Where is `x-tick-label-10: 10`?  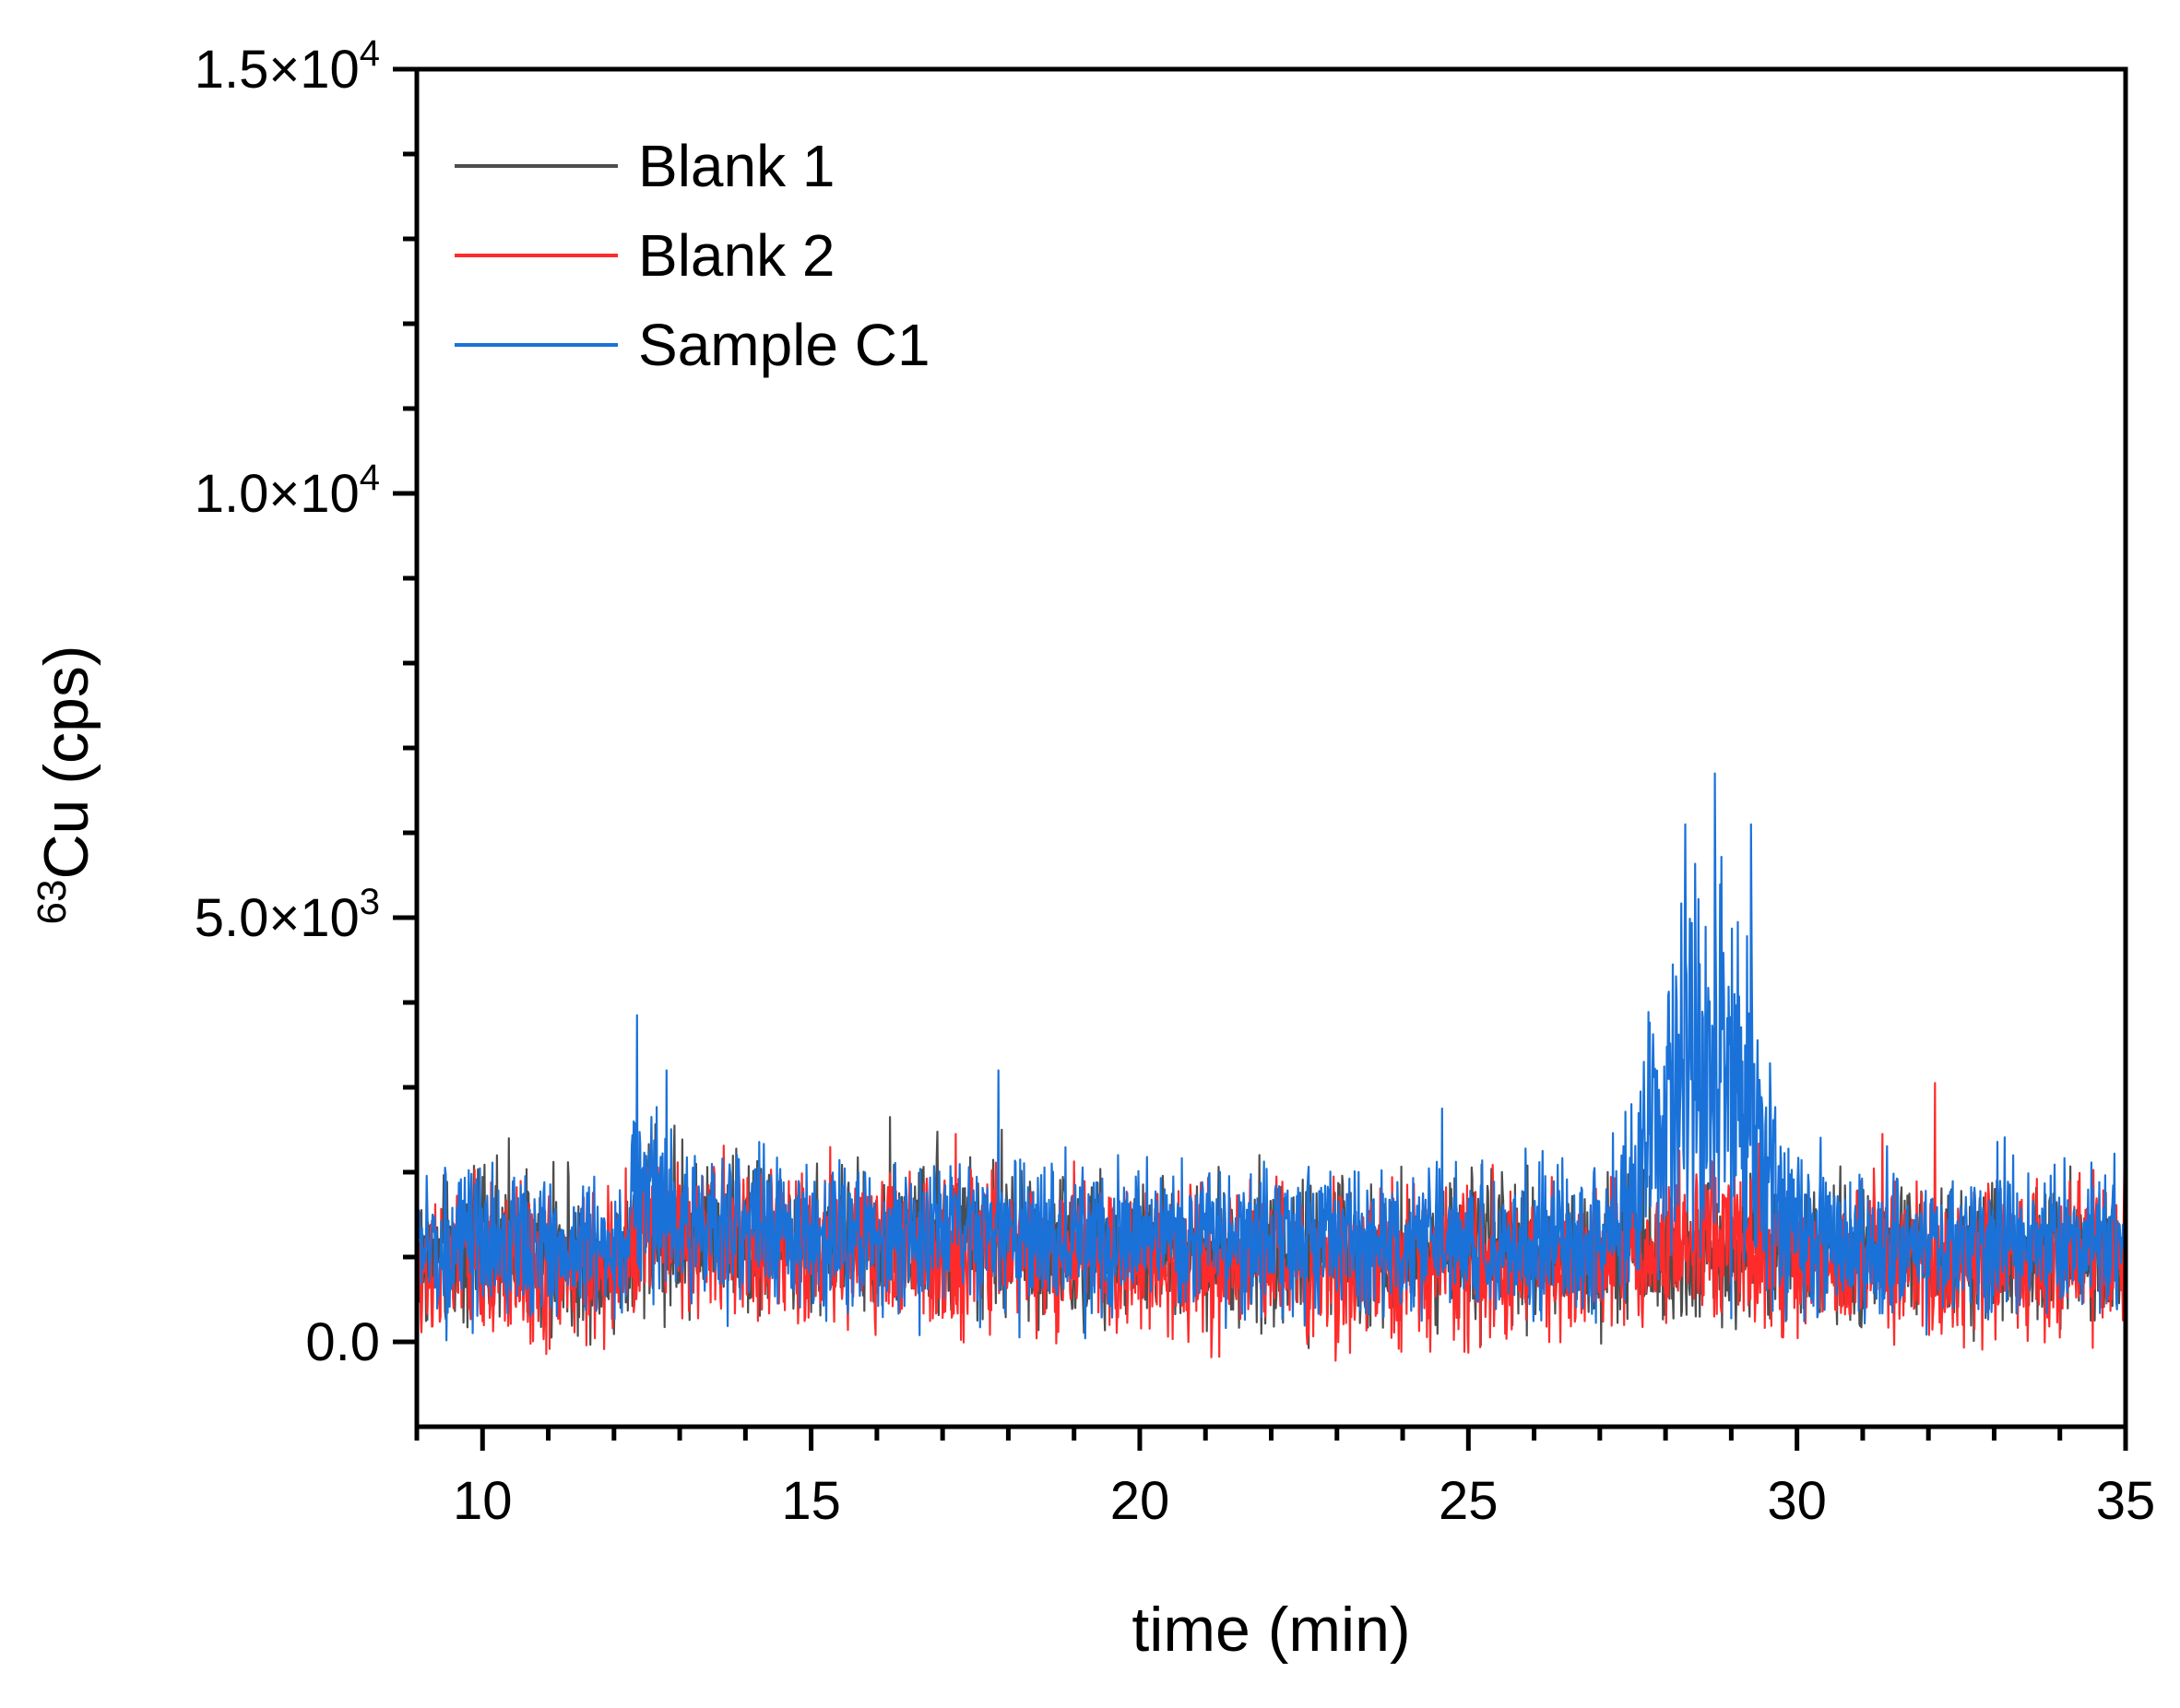 x-tick-label-10: 10 is located at coordinates (483, 1501).